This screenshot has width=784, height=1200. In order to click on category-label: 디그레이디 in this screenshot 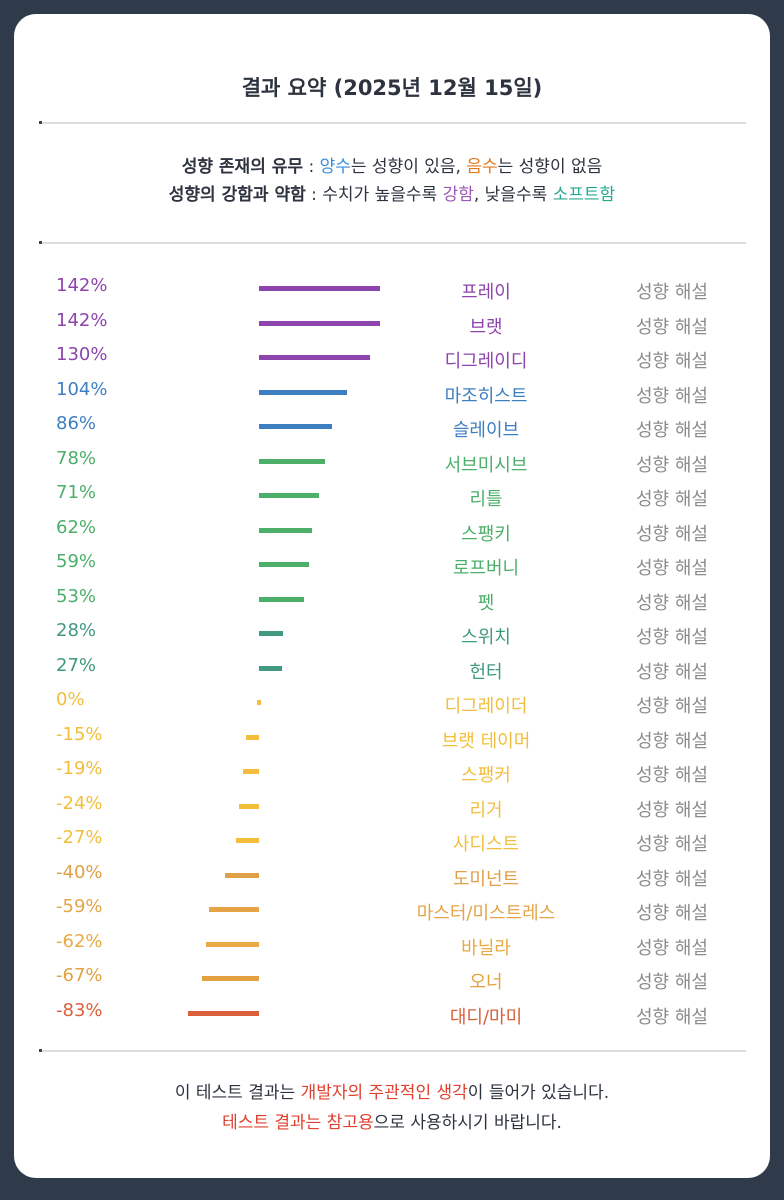, I will do `click(486, 361)`.